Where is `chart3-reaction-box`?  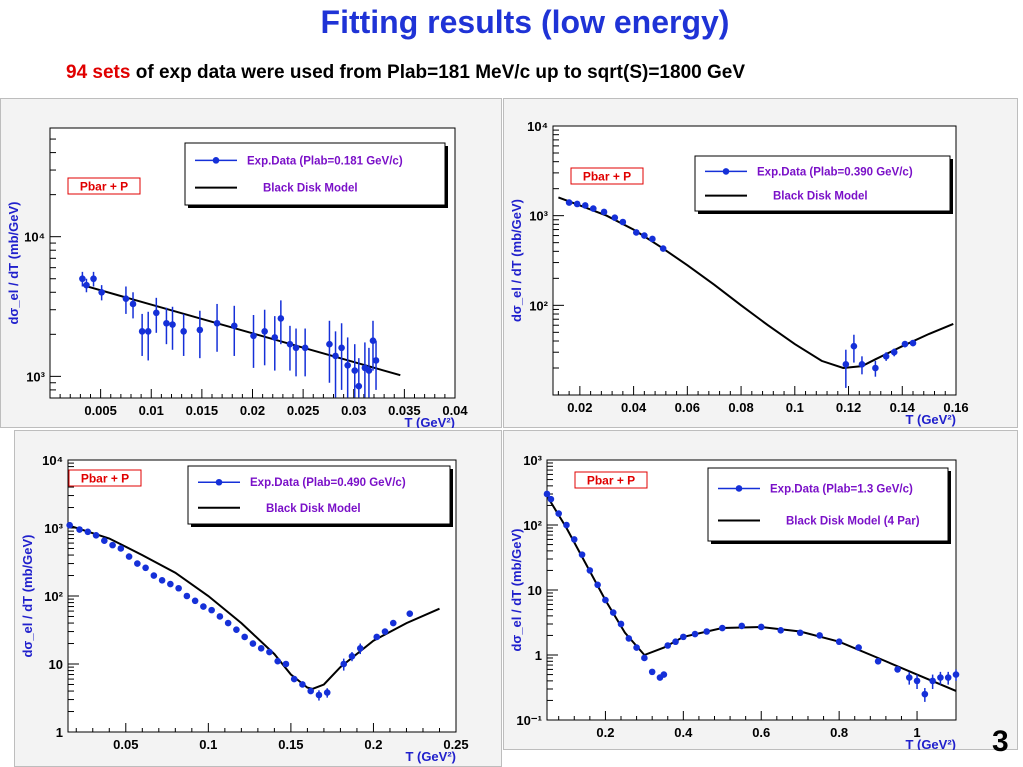 chart3-reaction-box is located at coordinates (105, 478).